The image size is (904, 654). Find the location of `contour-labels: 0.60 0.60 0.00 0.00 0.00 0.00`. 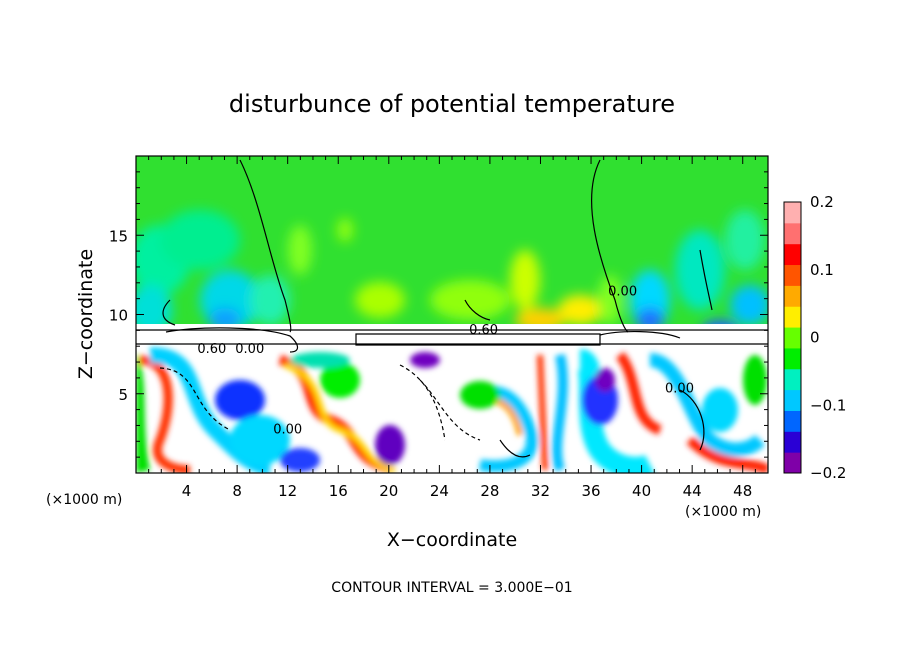

contour-labels: 0.60 0.60 0.00 0.00 0.00 0.00 is located at coordinates (445, 361).